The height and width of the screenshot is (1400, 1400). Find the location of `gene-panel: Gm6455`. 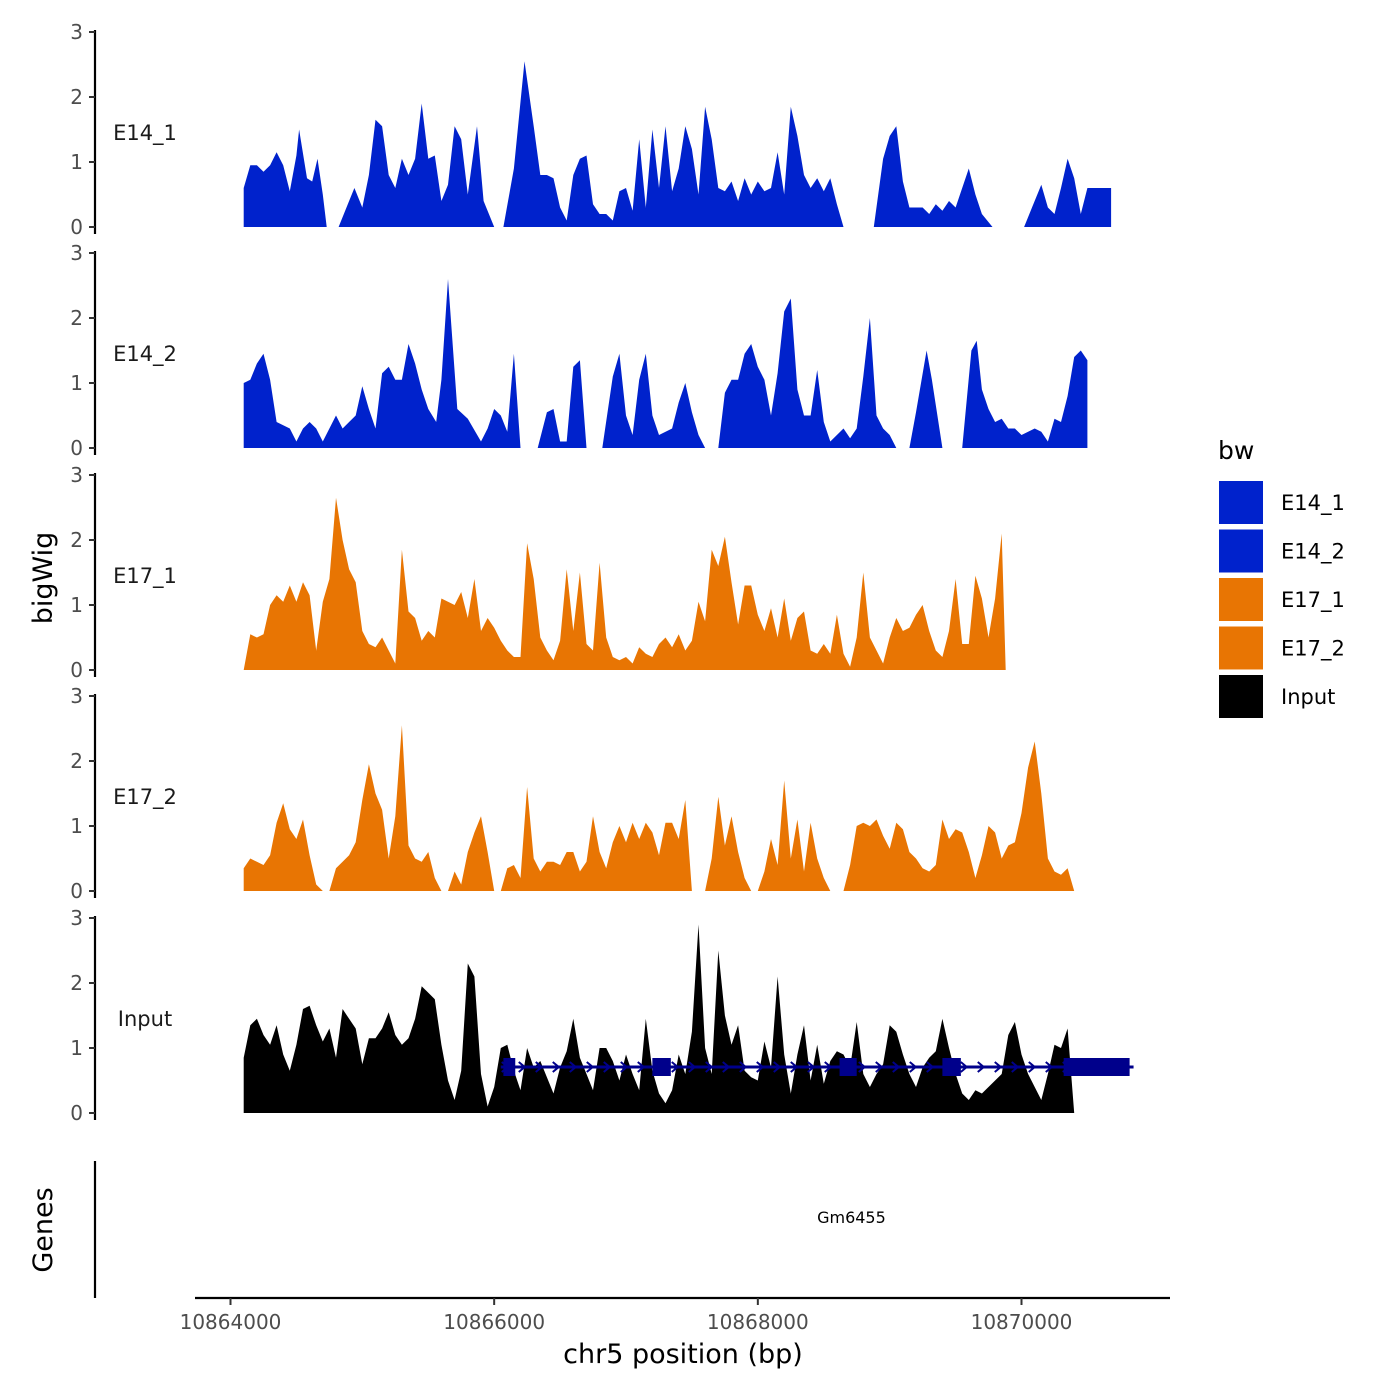

gene-panel: Gm6455 is located at coordinates (613, 1178).